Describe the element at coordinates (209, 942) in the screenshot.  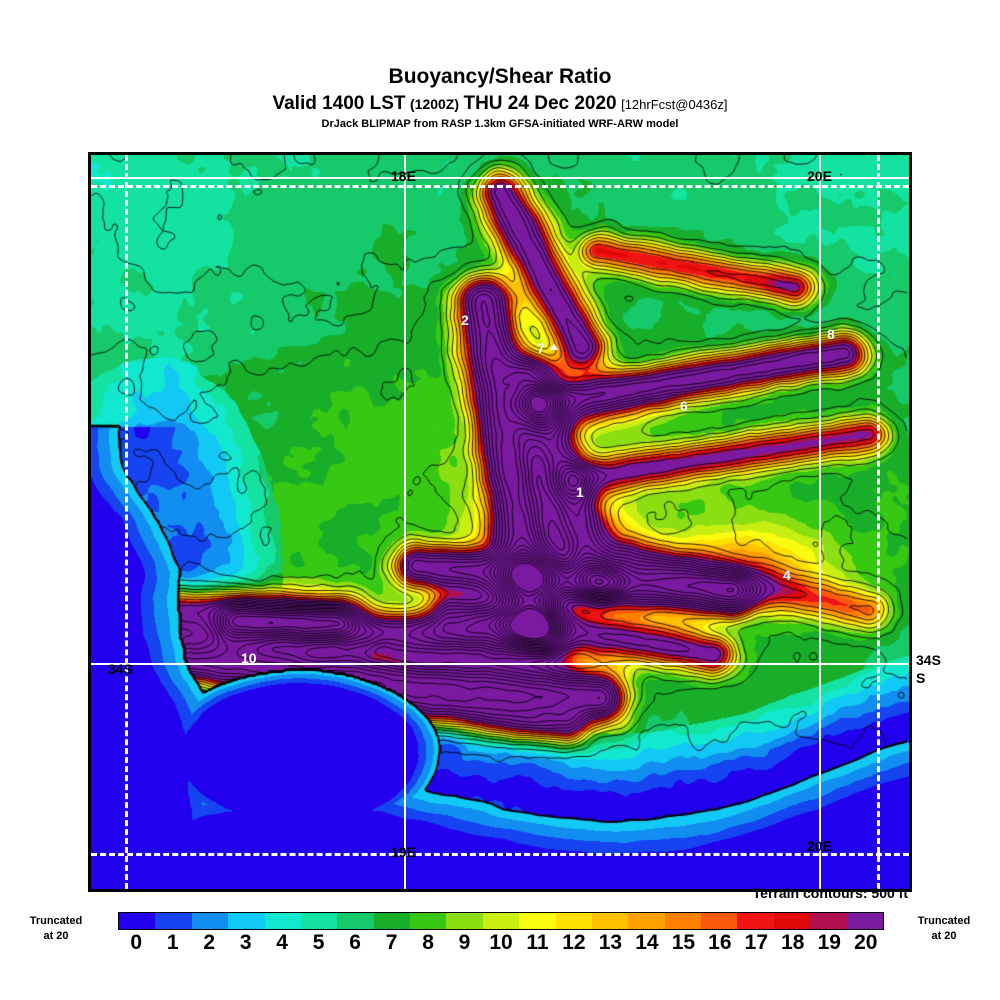
I see `colorbar-tick-2: 2` at that location.